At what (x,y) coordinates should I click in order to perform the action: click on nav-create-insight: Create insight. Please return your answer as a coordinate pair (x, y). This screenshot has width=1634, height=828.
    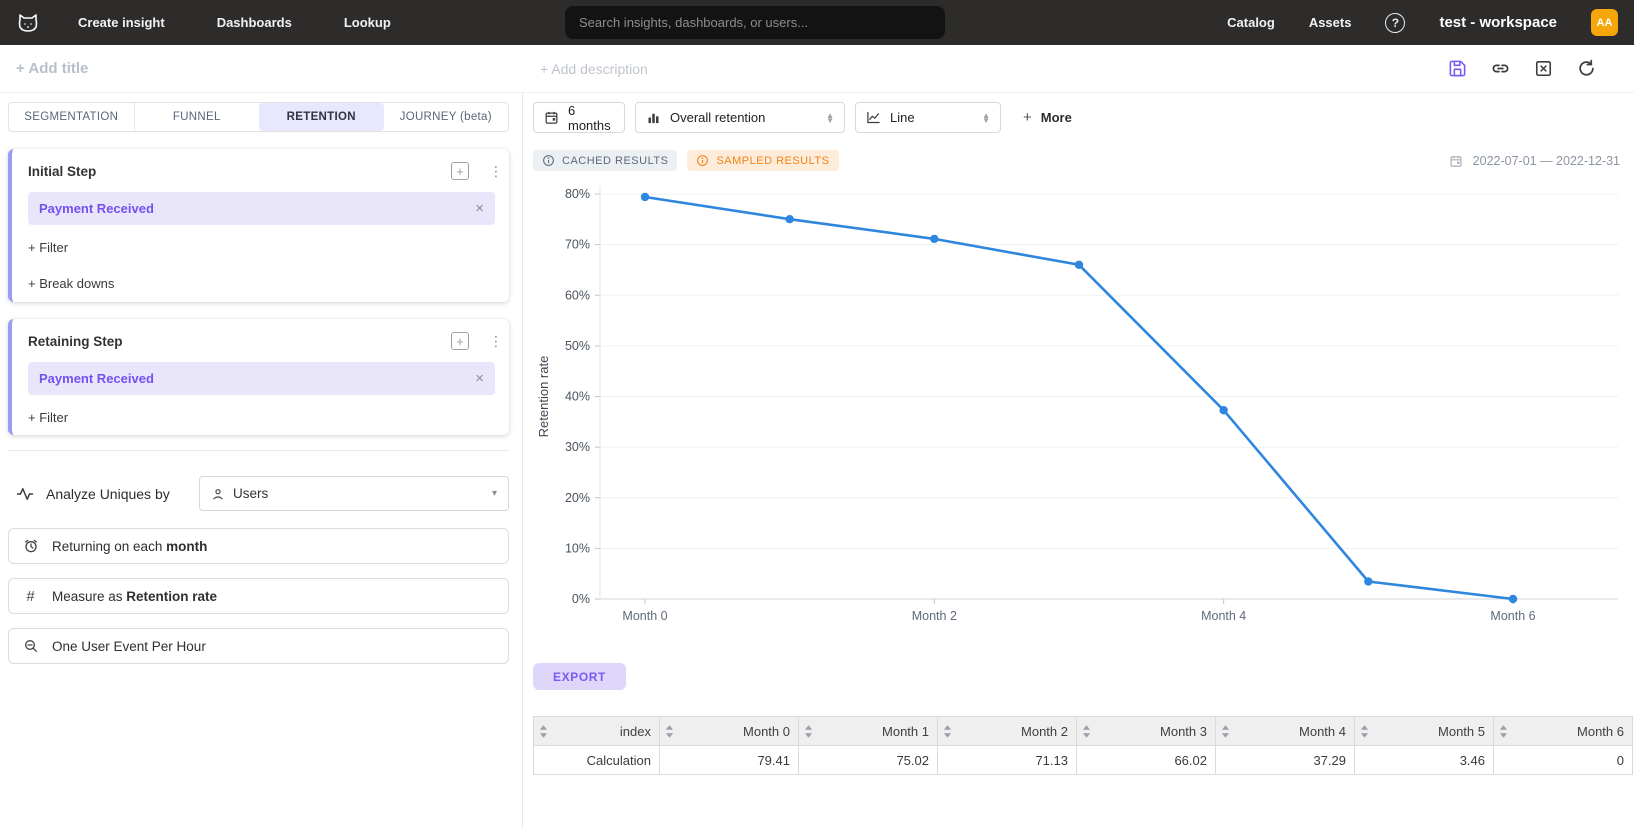
    Looking at the image, I should click on (121, 22).